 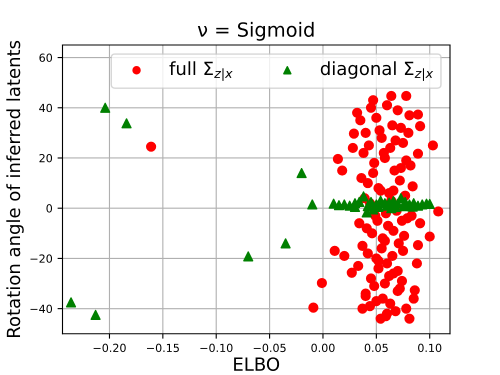 What do you see at coordinates (201, 71) in the screenshot?
I see `legend-label: full Σ$_{z|x}$` at bounding box center [201, 71].